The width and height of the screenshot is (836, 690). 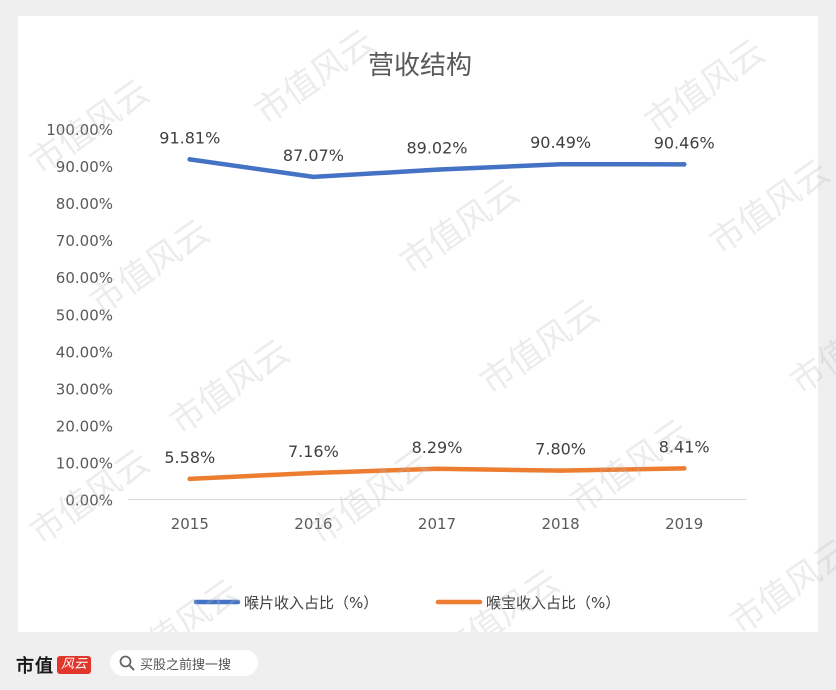 What do you see at coordinates (560, 449) in the screenshot?
I see `data-label: 7.80%` at bounding box center [560, 449].